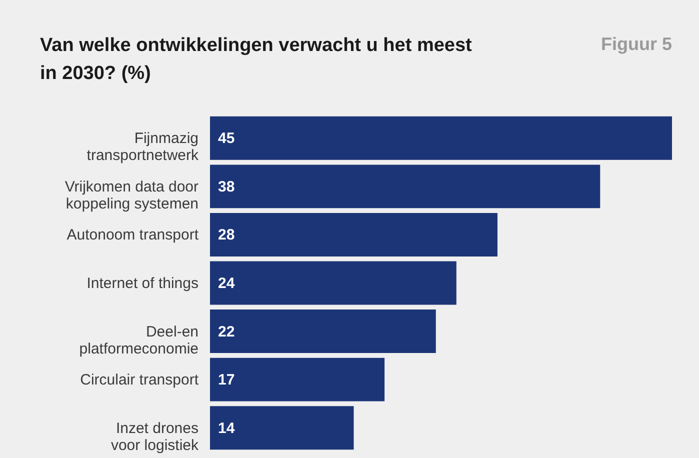 The image size is (699, 458). What do you see at coordinates (227, 428) in the screenshot?
I see `data-label: 14` at bounding box center [227, 428].